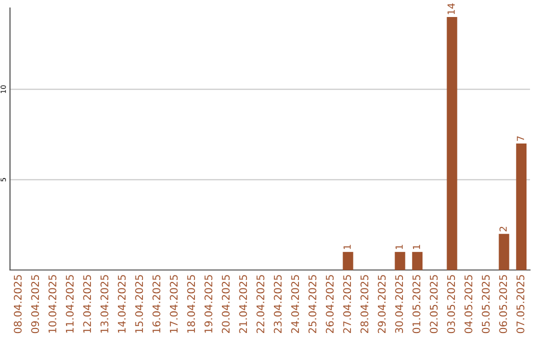 This screenshot has width=540, height=340. I want to click on x-tick-label: 09.04.2025, so click(35, 304).